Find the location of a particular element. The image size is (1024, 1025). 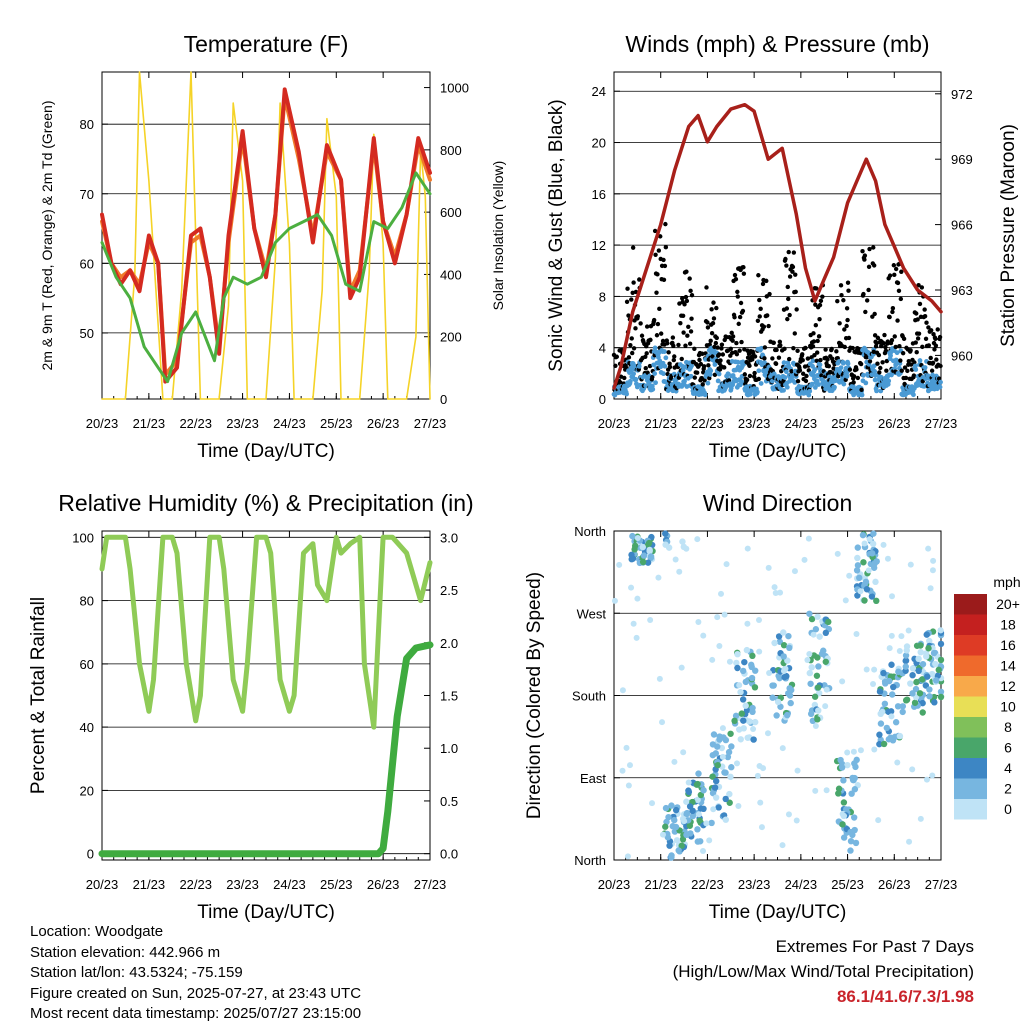

y-tick-label: 50 is located at coordinates (87, 333).